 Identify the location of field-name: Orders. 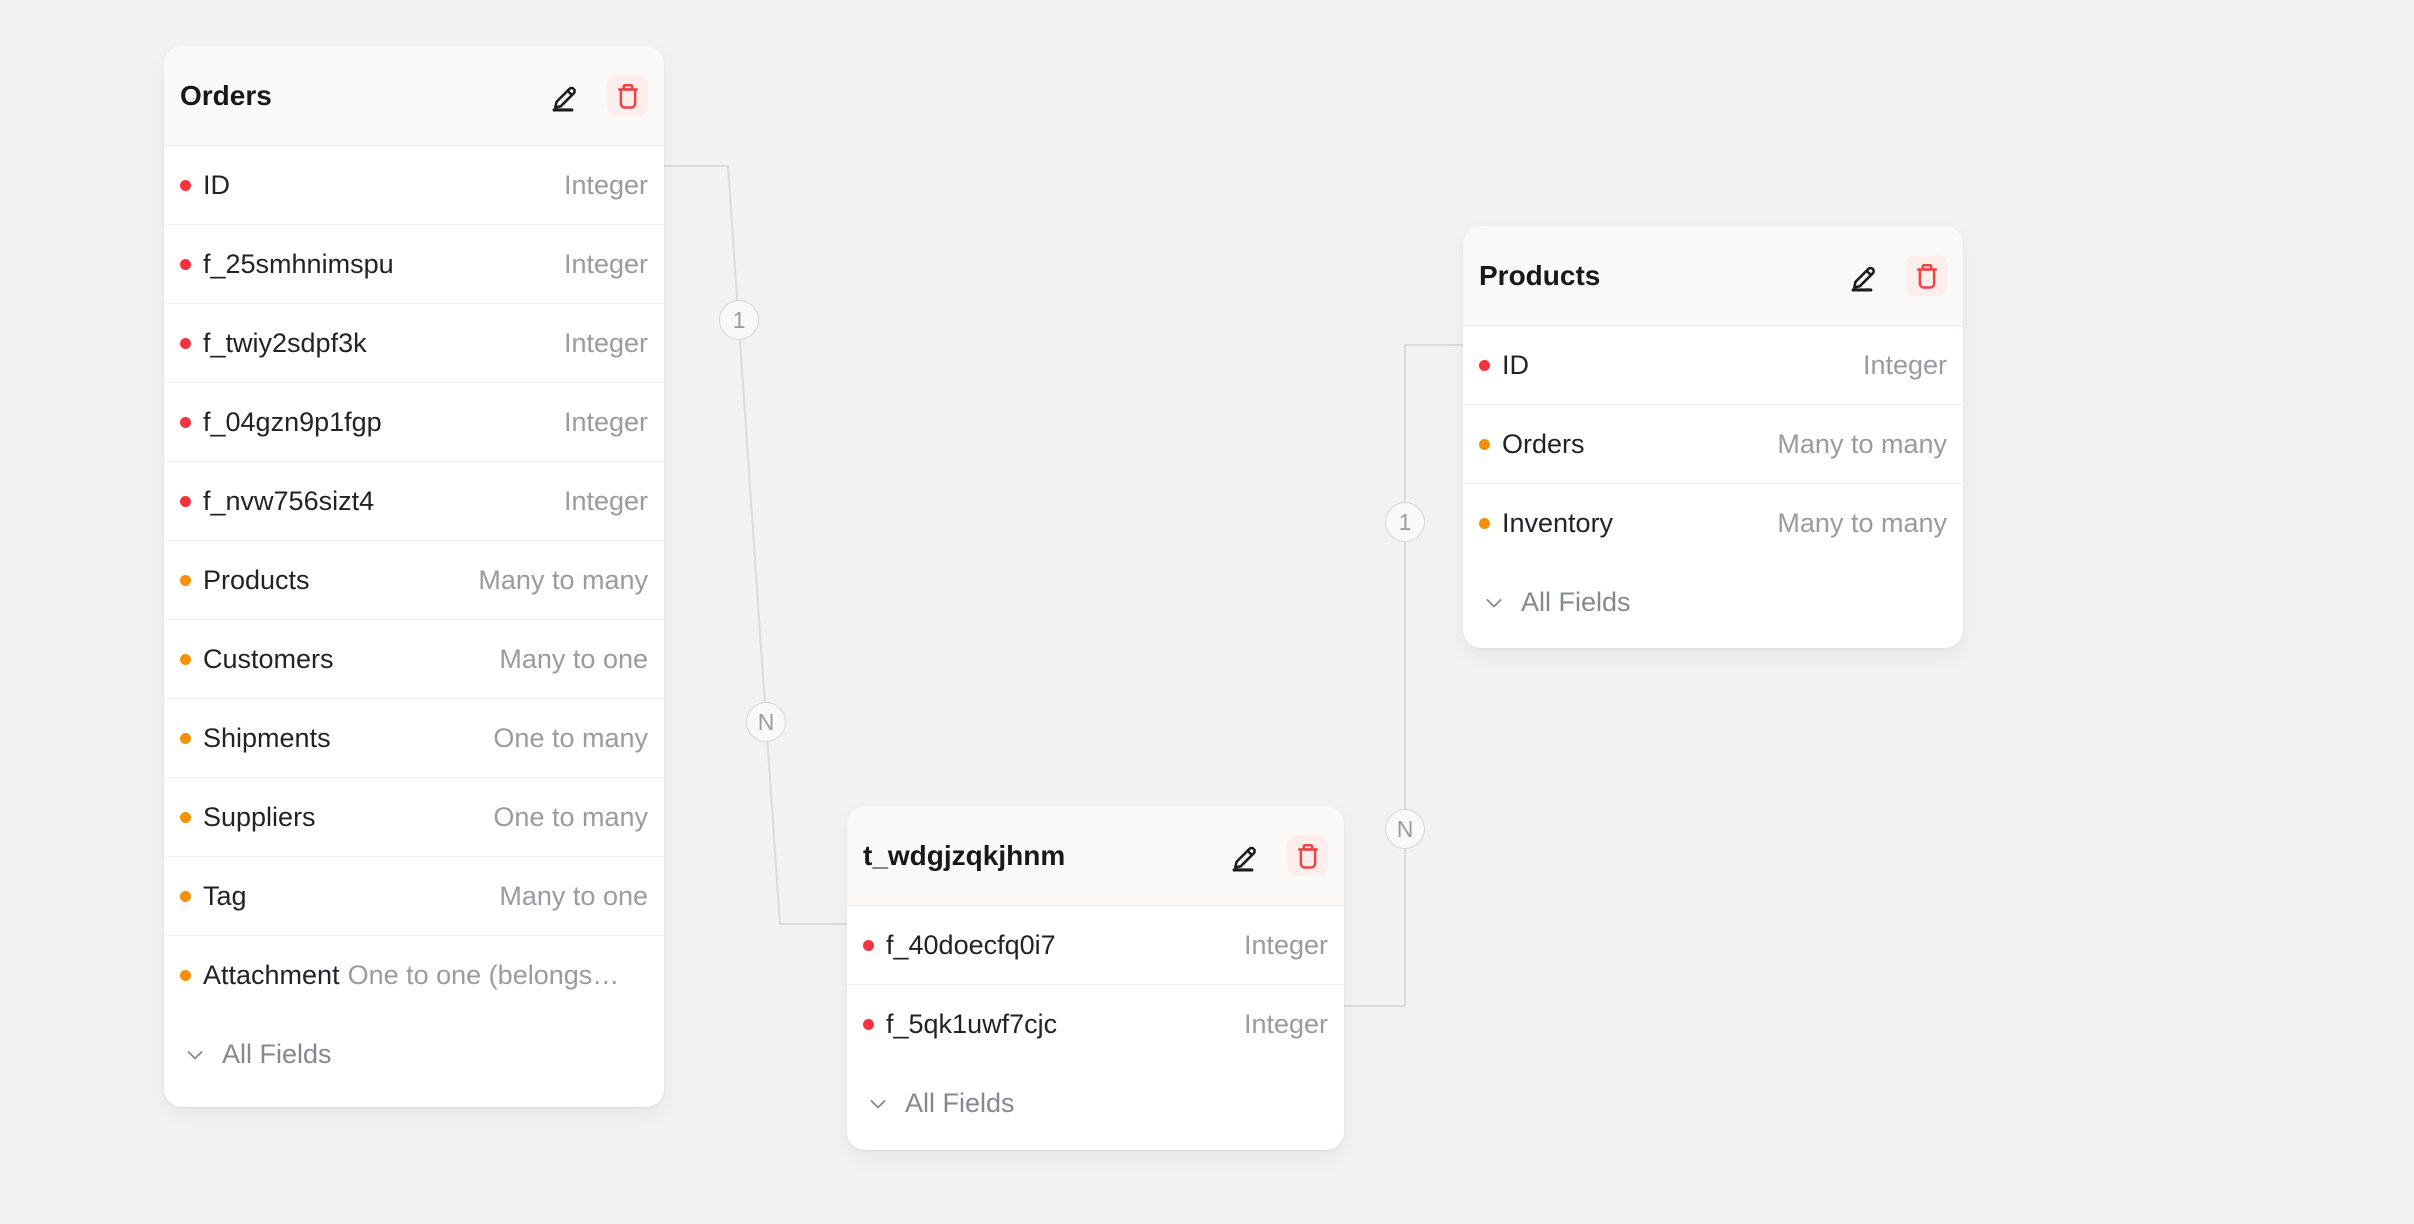
(1543, 443).